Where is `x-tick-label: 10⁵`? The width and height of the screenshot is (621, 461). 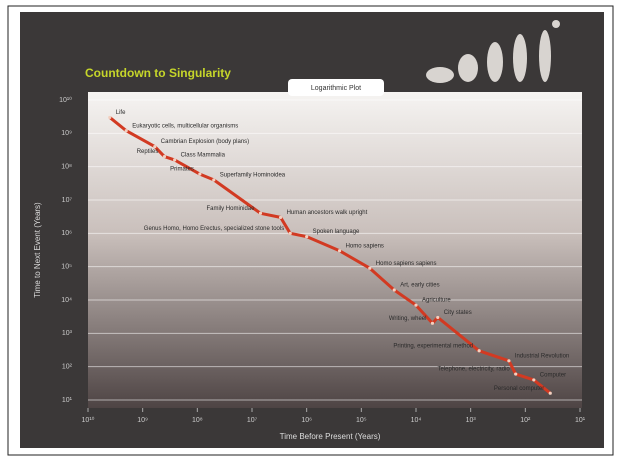 x-tick-label: 10⁵ is located at coordinates (361, 420).